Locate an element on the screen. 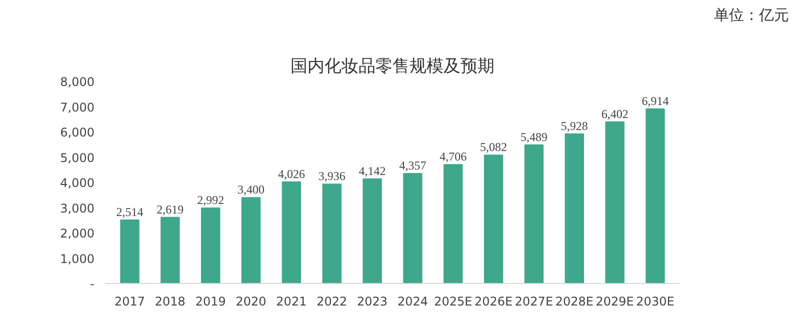 The image size is (804, 319). x-tick-label: 2030E is located at coordinates (655, 301).